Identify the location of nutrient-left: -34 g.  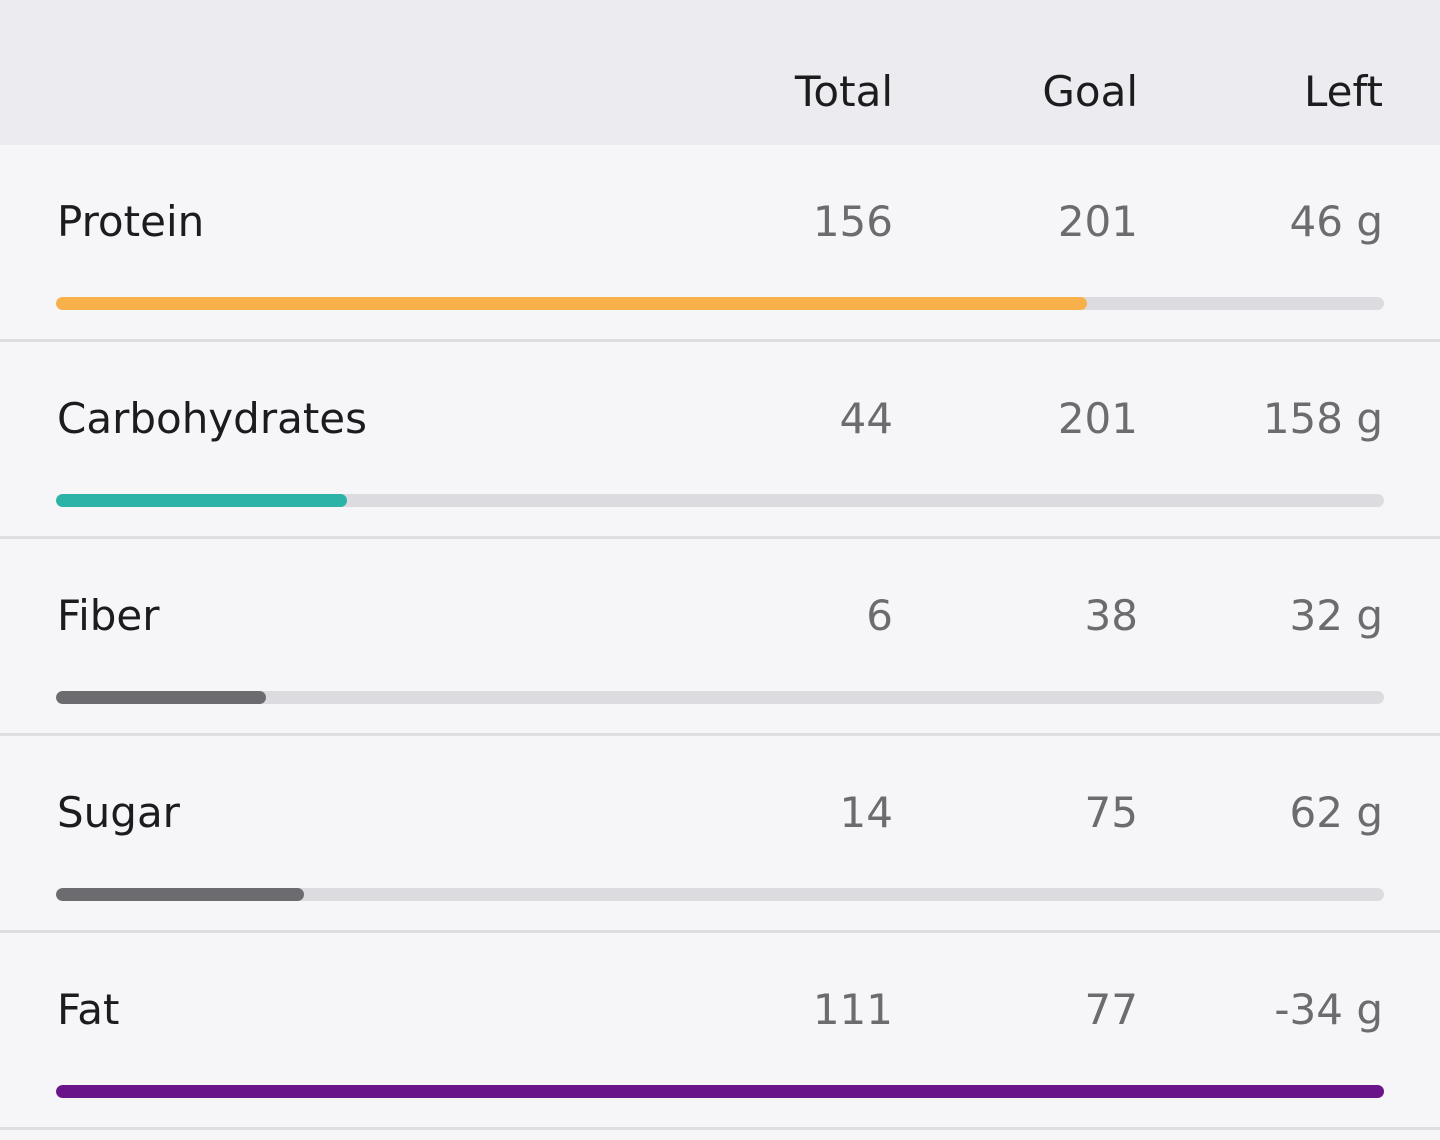
(1328, 1009).